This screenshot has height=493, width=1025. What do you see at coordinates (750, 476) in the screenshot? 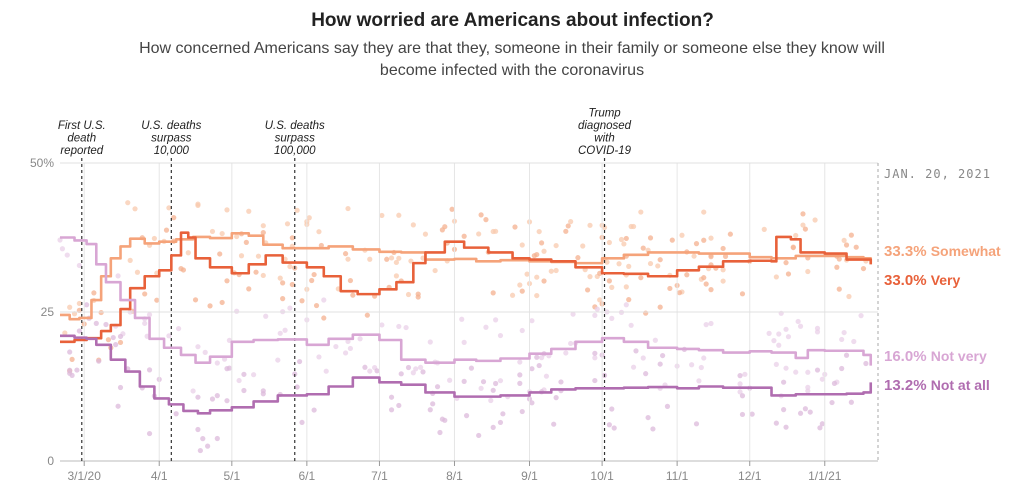
I see `x-tick-label: 12/1` at bounding box center [750, 476].